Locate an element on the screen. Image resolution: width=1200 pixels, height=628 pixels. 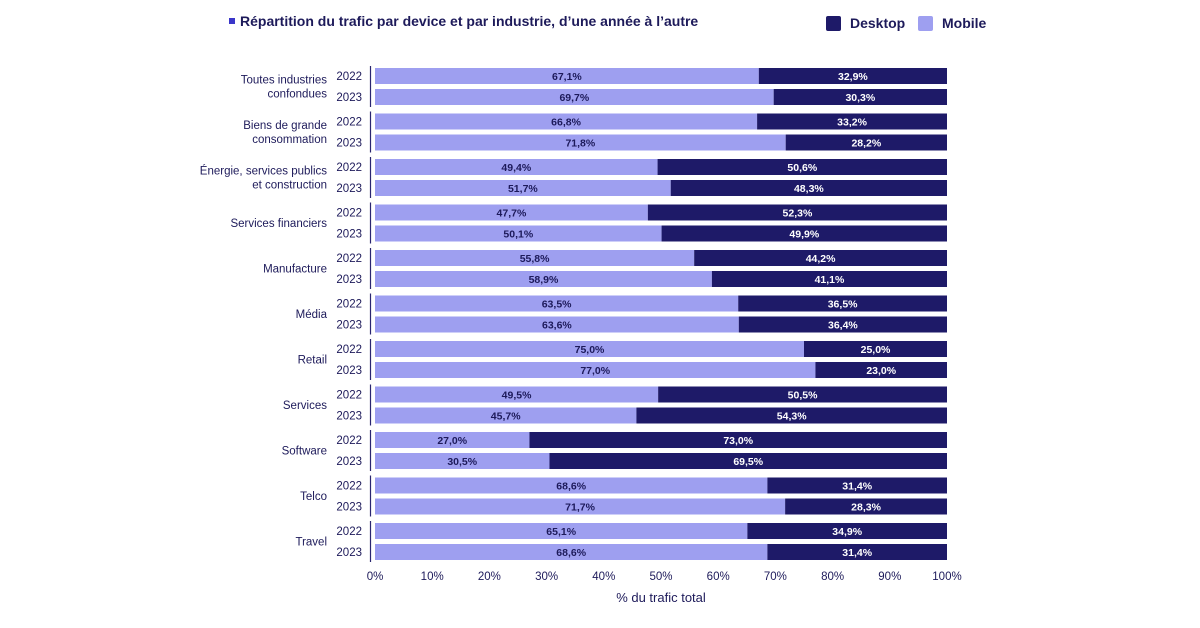
data-label-desktop: 31,4% is located at coordinates (857, 553).